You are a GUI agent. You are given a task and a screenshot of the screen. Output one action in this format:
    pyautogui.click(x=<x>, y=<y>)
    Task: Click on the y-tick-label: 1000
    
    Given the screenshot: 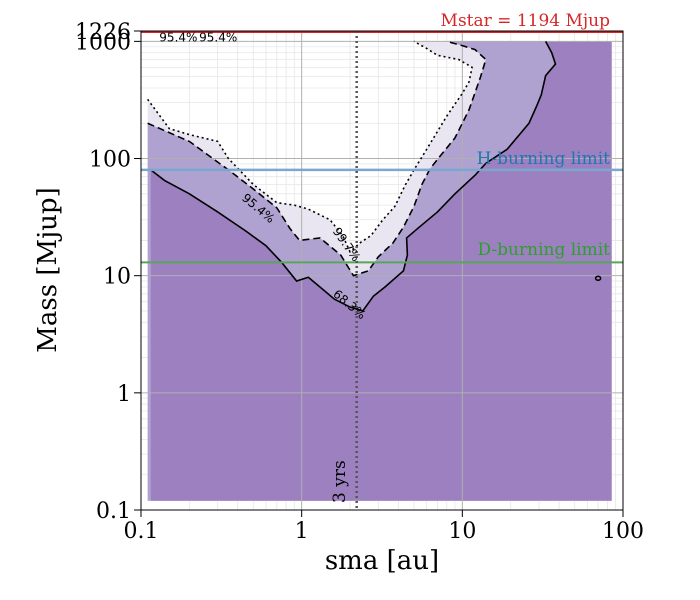 What is the action you would take?
    pyautogui.click(x=103, y=42)
    